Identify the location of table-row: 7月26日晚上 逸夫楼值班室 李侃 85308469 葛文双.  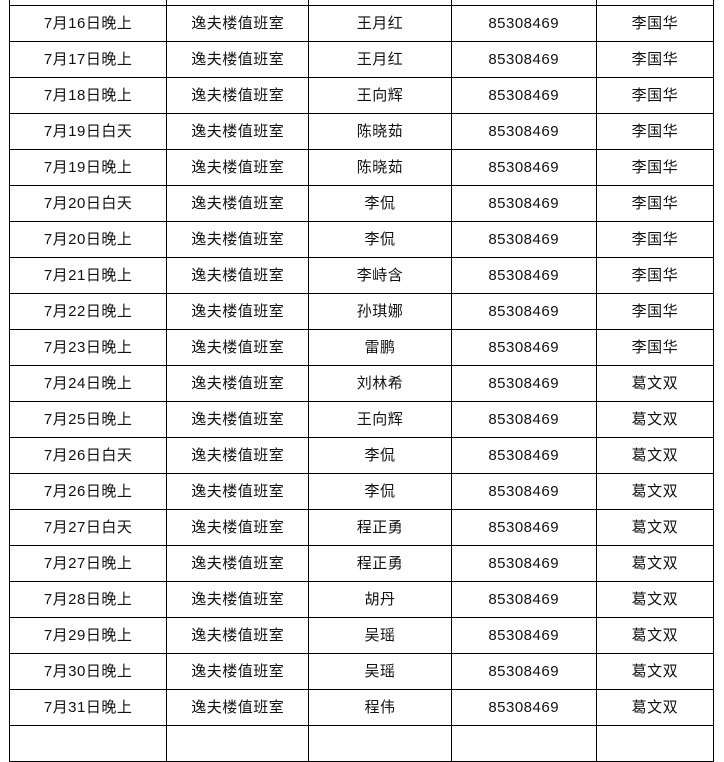
(361, 491).